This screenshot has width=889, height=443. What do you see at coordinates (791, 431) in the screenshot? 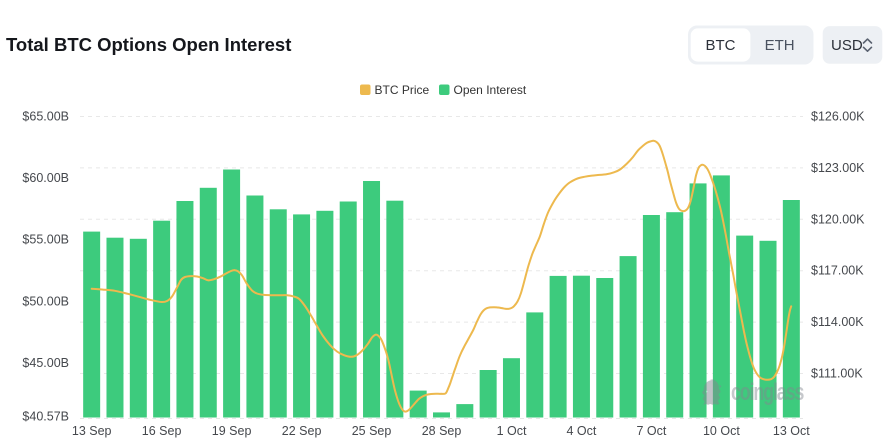
I see `svg-text: 13 Oct` at bounding box center [791, 431].